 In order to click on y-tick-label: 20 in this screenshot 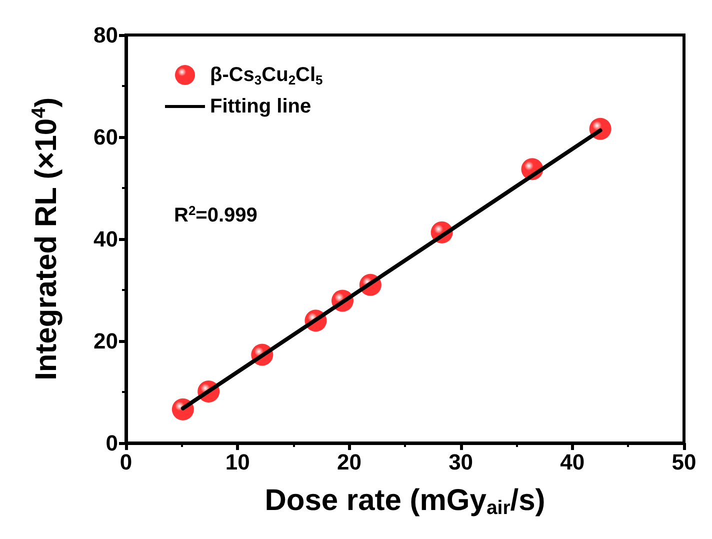, I will do `click(106, 341)`.